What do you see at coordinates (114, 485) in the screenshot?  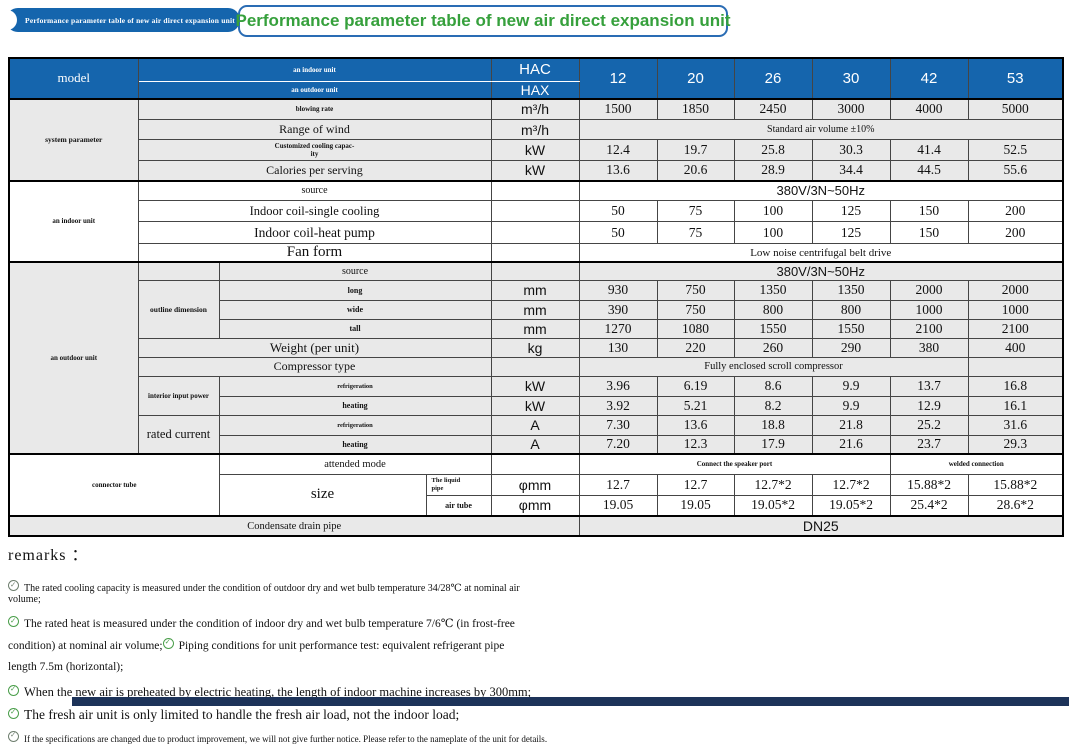 I see `cell-connector-tube: connector tube` at bounding box center [114, 485].